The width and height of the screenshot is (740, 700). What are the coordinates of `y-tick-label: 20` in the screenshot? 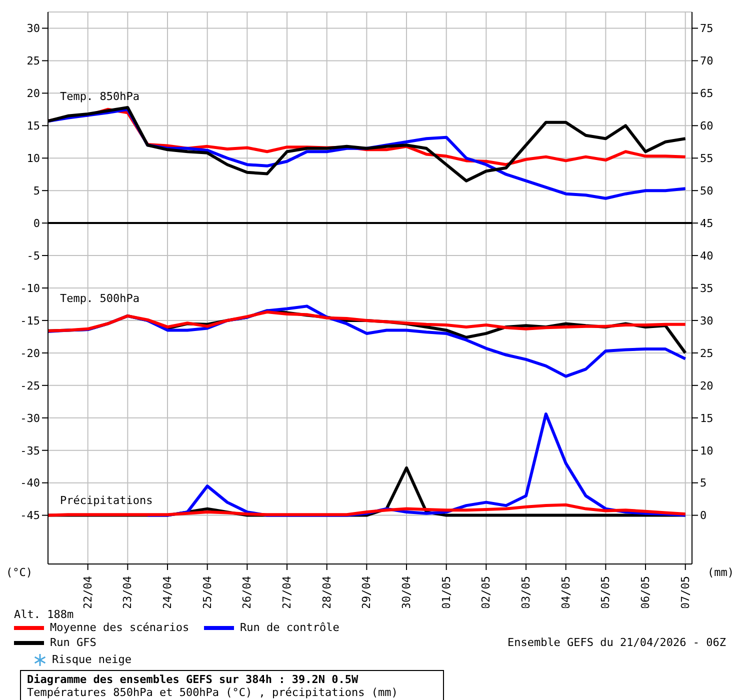 It's located at (33, 93).